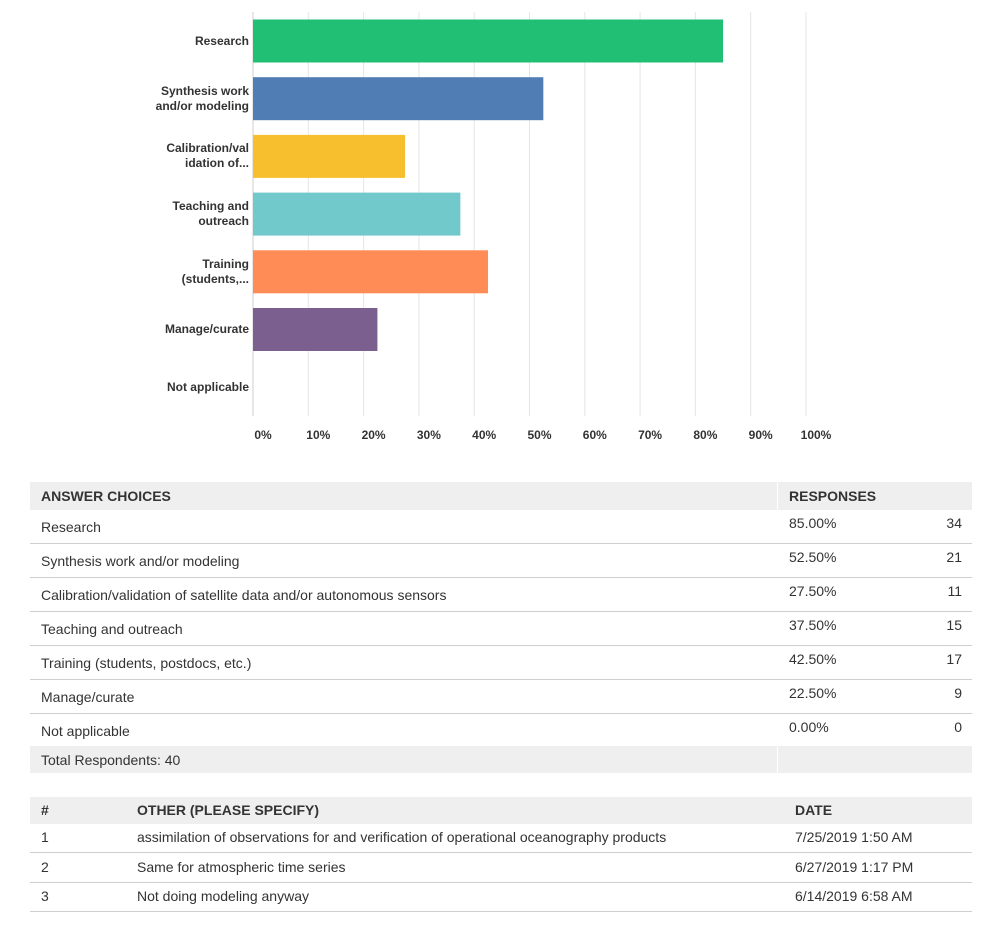 The height and width of the screenshot is (932, 1006). Describe the element at coordinates (45, 866) in the screenshot. I see `row-cell: 2` at that location.